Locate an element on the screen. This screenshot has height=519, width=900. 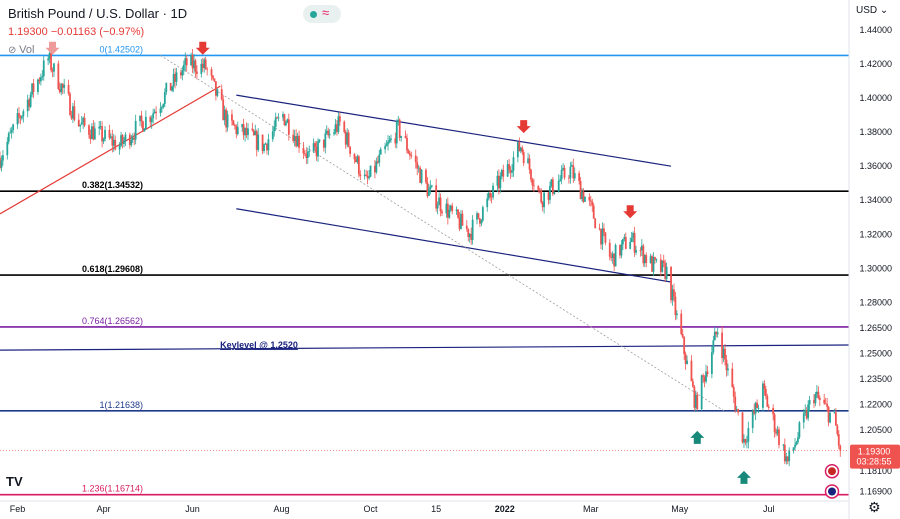
flag-inner-icon is located at coordinates (832, 491).